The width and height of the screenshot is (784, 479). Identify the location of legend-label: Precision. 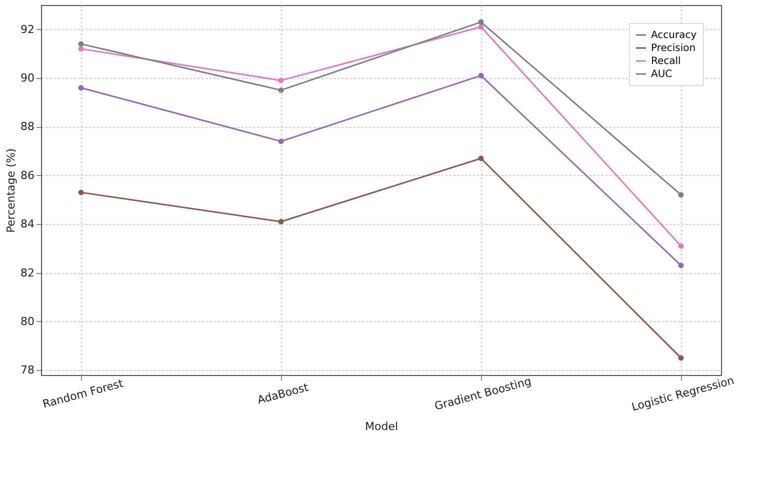
(673, 48).